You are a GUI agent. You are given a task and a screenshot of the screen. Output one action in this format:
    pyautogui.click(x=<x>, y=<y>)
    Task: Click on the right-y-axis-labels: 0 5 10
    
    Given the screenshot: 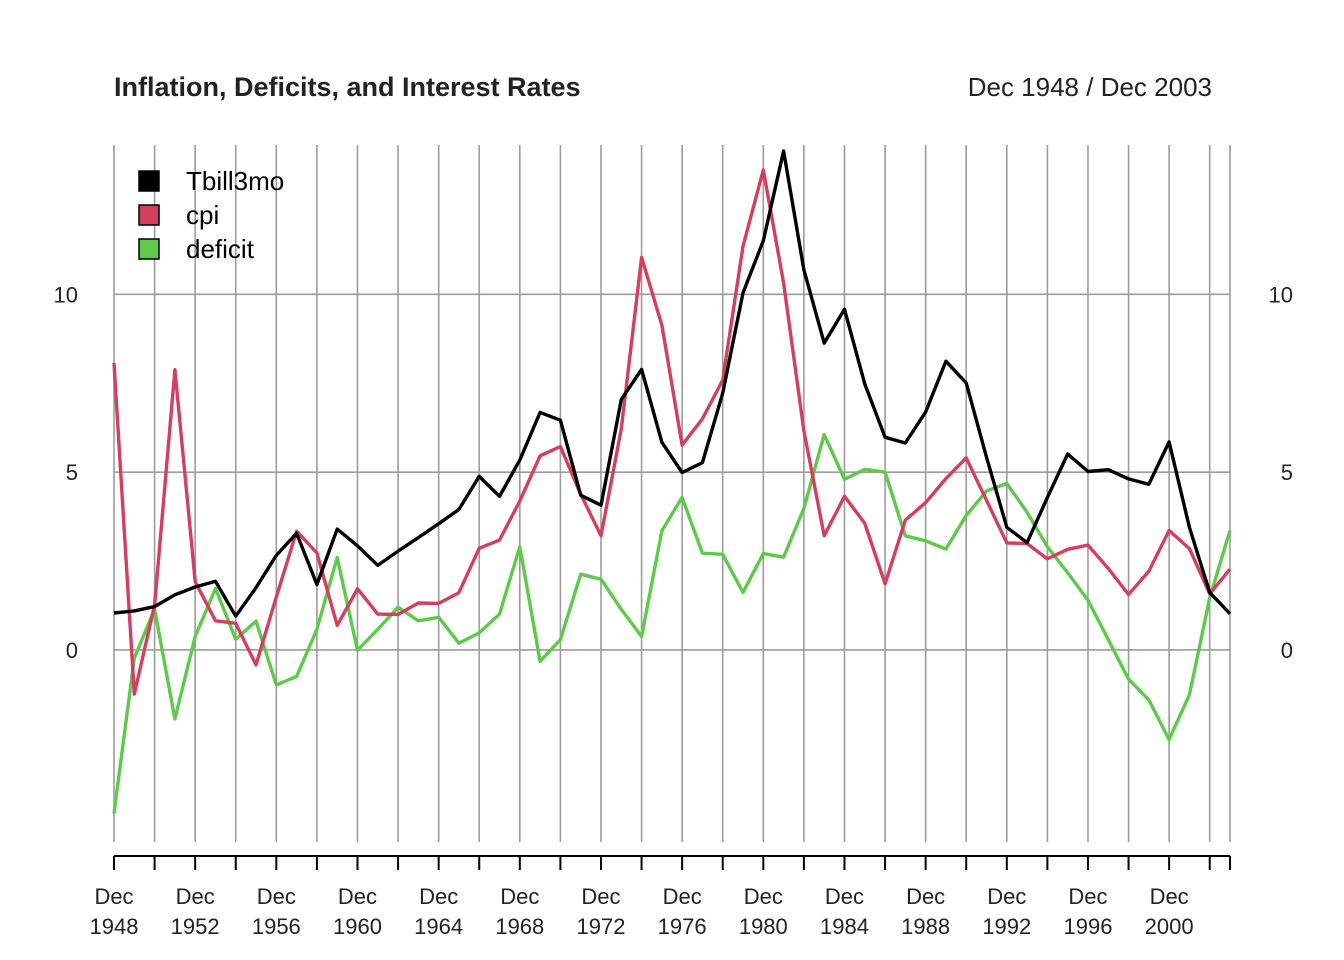 What is the action you would take?
    pyautogui.click(x=1281, y=472)
    